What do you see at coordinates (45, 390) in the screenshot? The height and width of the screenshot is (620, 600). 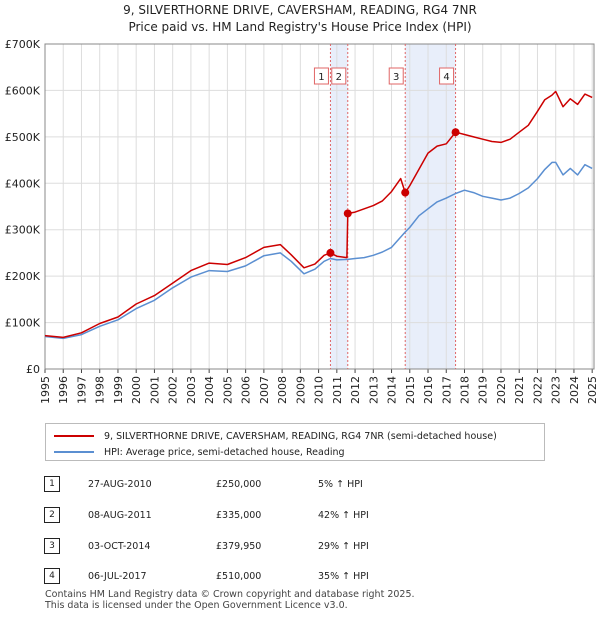 I see `x-tick-label: 1995` at bounding box center [45, 390].